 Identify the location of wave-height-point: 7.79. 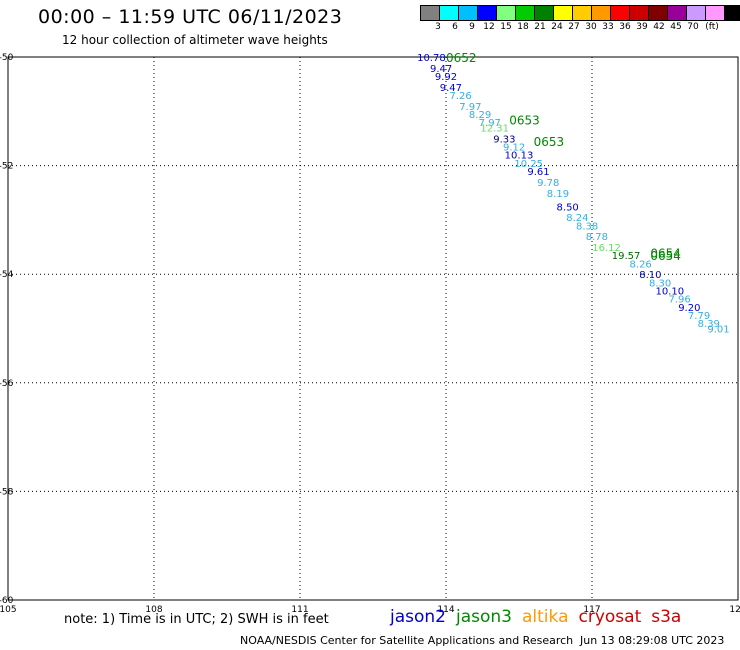
(699, 316).